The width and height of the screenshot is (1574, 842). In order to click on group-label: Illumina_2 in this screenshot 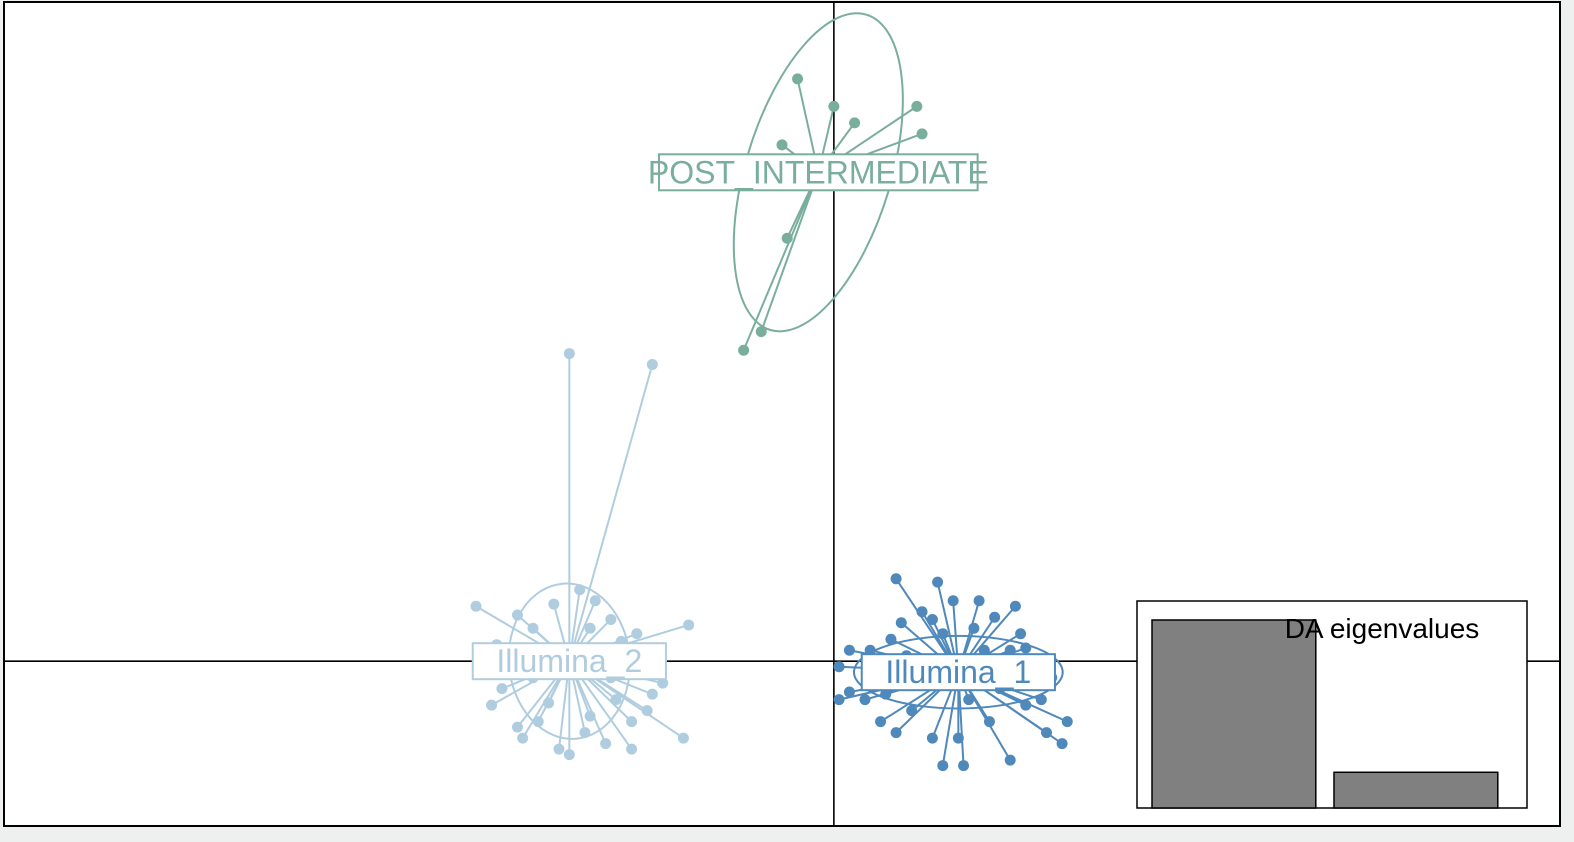, I will do `click(569, 661)`.